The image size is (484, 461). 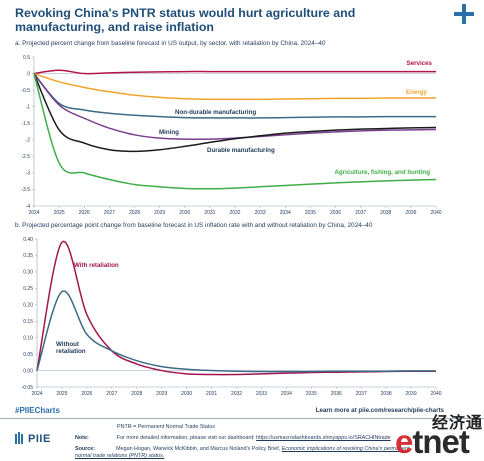 What do you see at coordinates (28, 107) in the screenshot?
I see `y-tick-label: -1` at bounding box center [28, 107].